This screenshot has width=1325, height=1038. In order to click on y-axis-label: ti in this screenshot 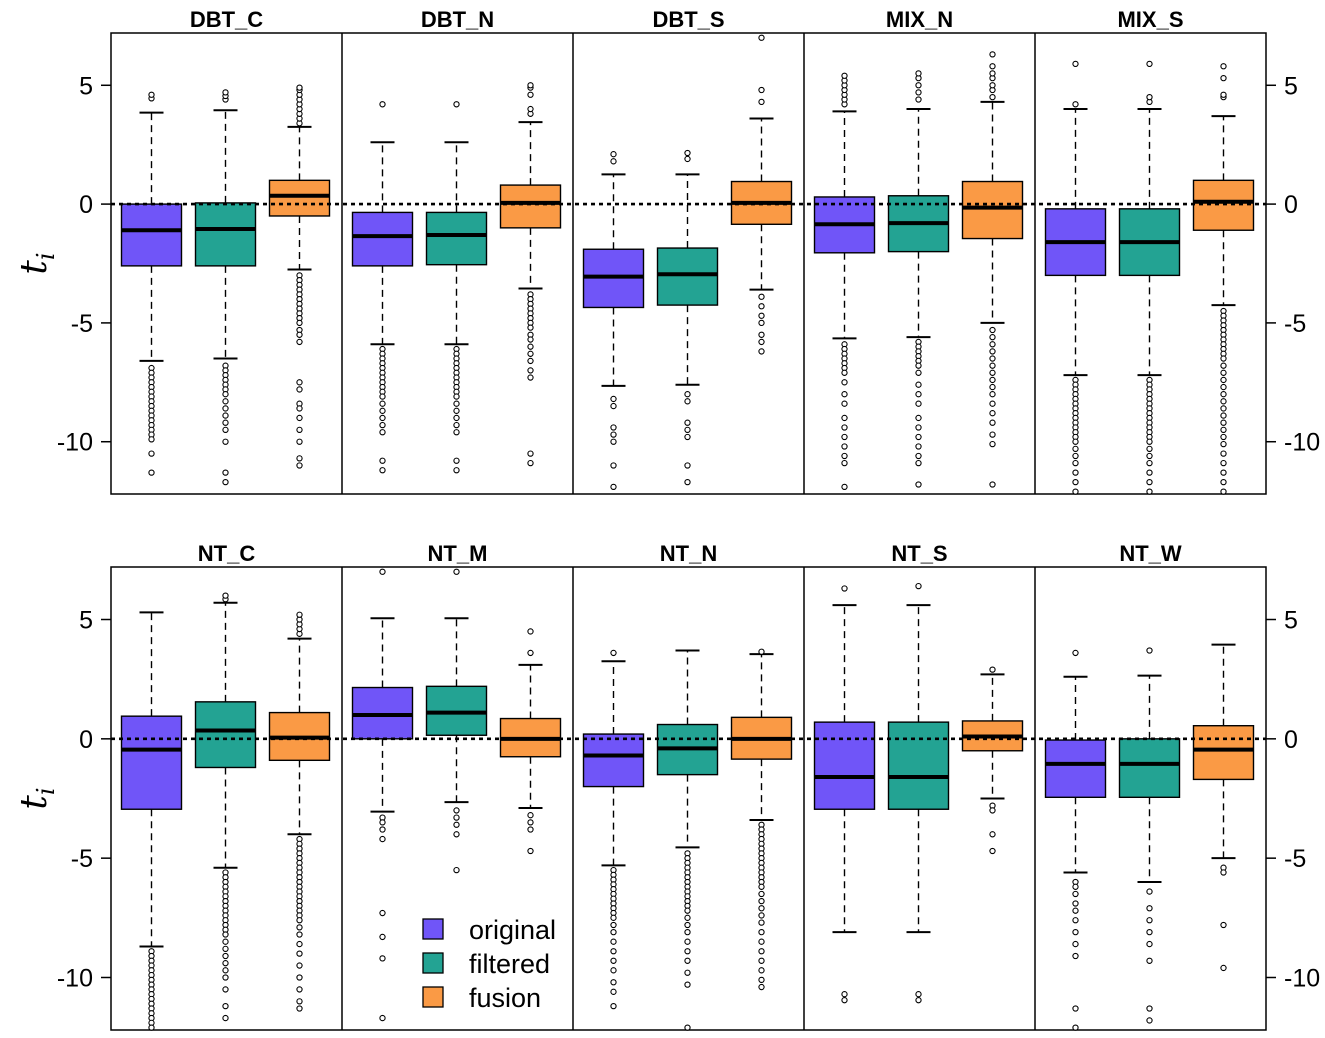, I will do `click(37, 263)`.